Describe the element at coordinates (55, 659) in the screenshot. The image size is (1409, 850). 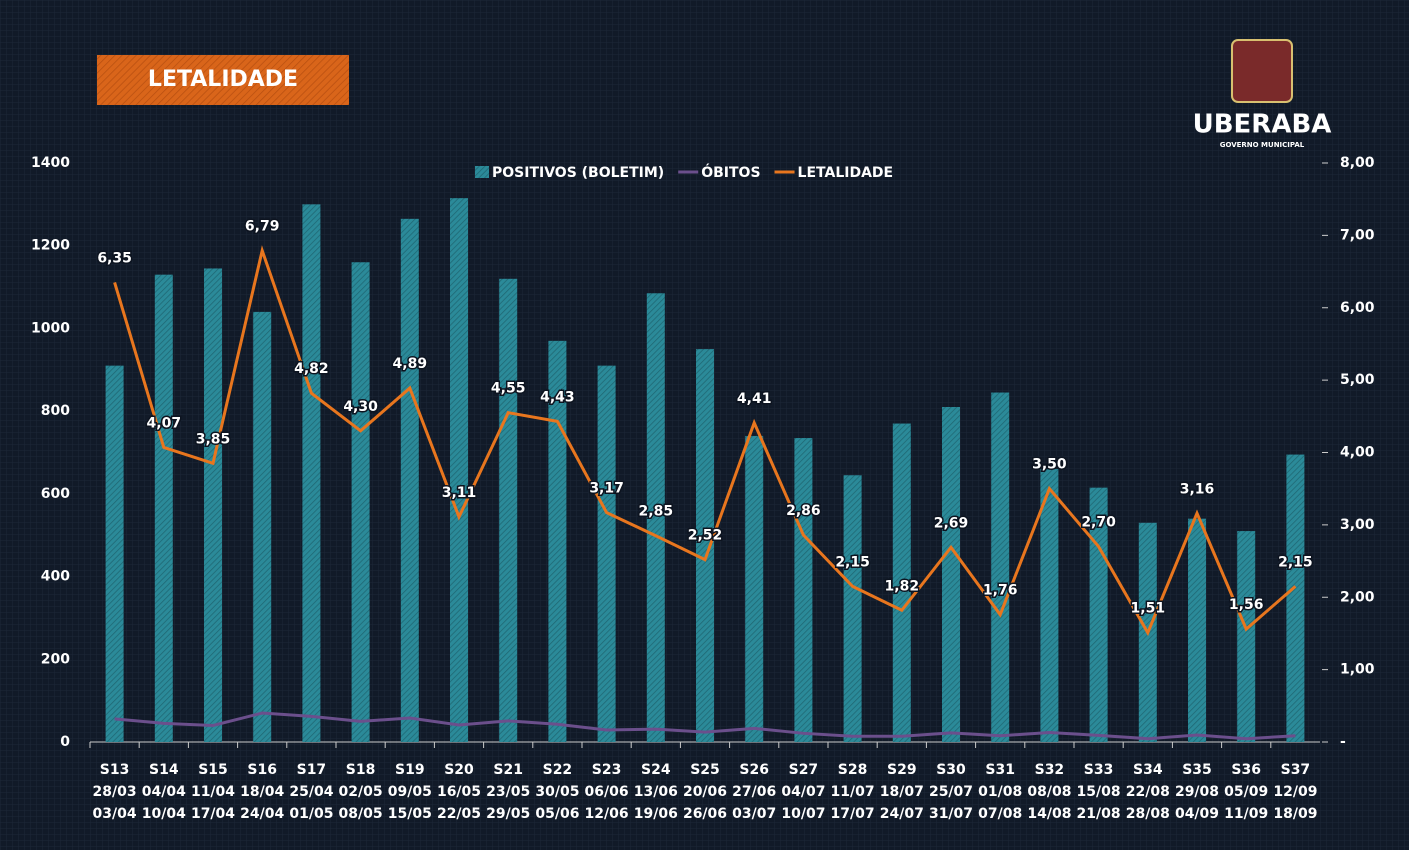
I see `y-tick-label: 200` at that location.